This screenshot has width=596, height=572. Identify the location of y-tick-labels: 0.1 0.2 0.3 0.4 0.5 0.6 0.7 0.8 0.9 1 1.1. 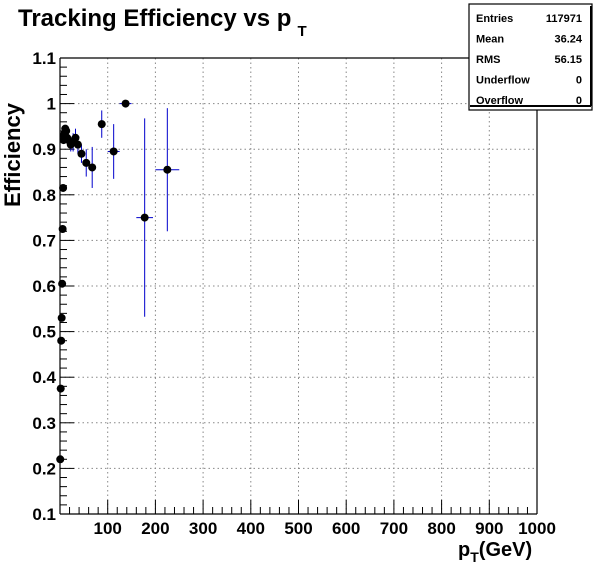
(44, 286).